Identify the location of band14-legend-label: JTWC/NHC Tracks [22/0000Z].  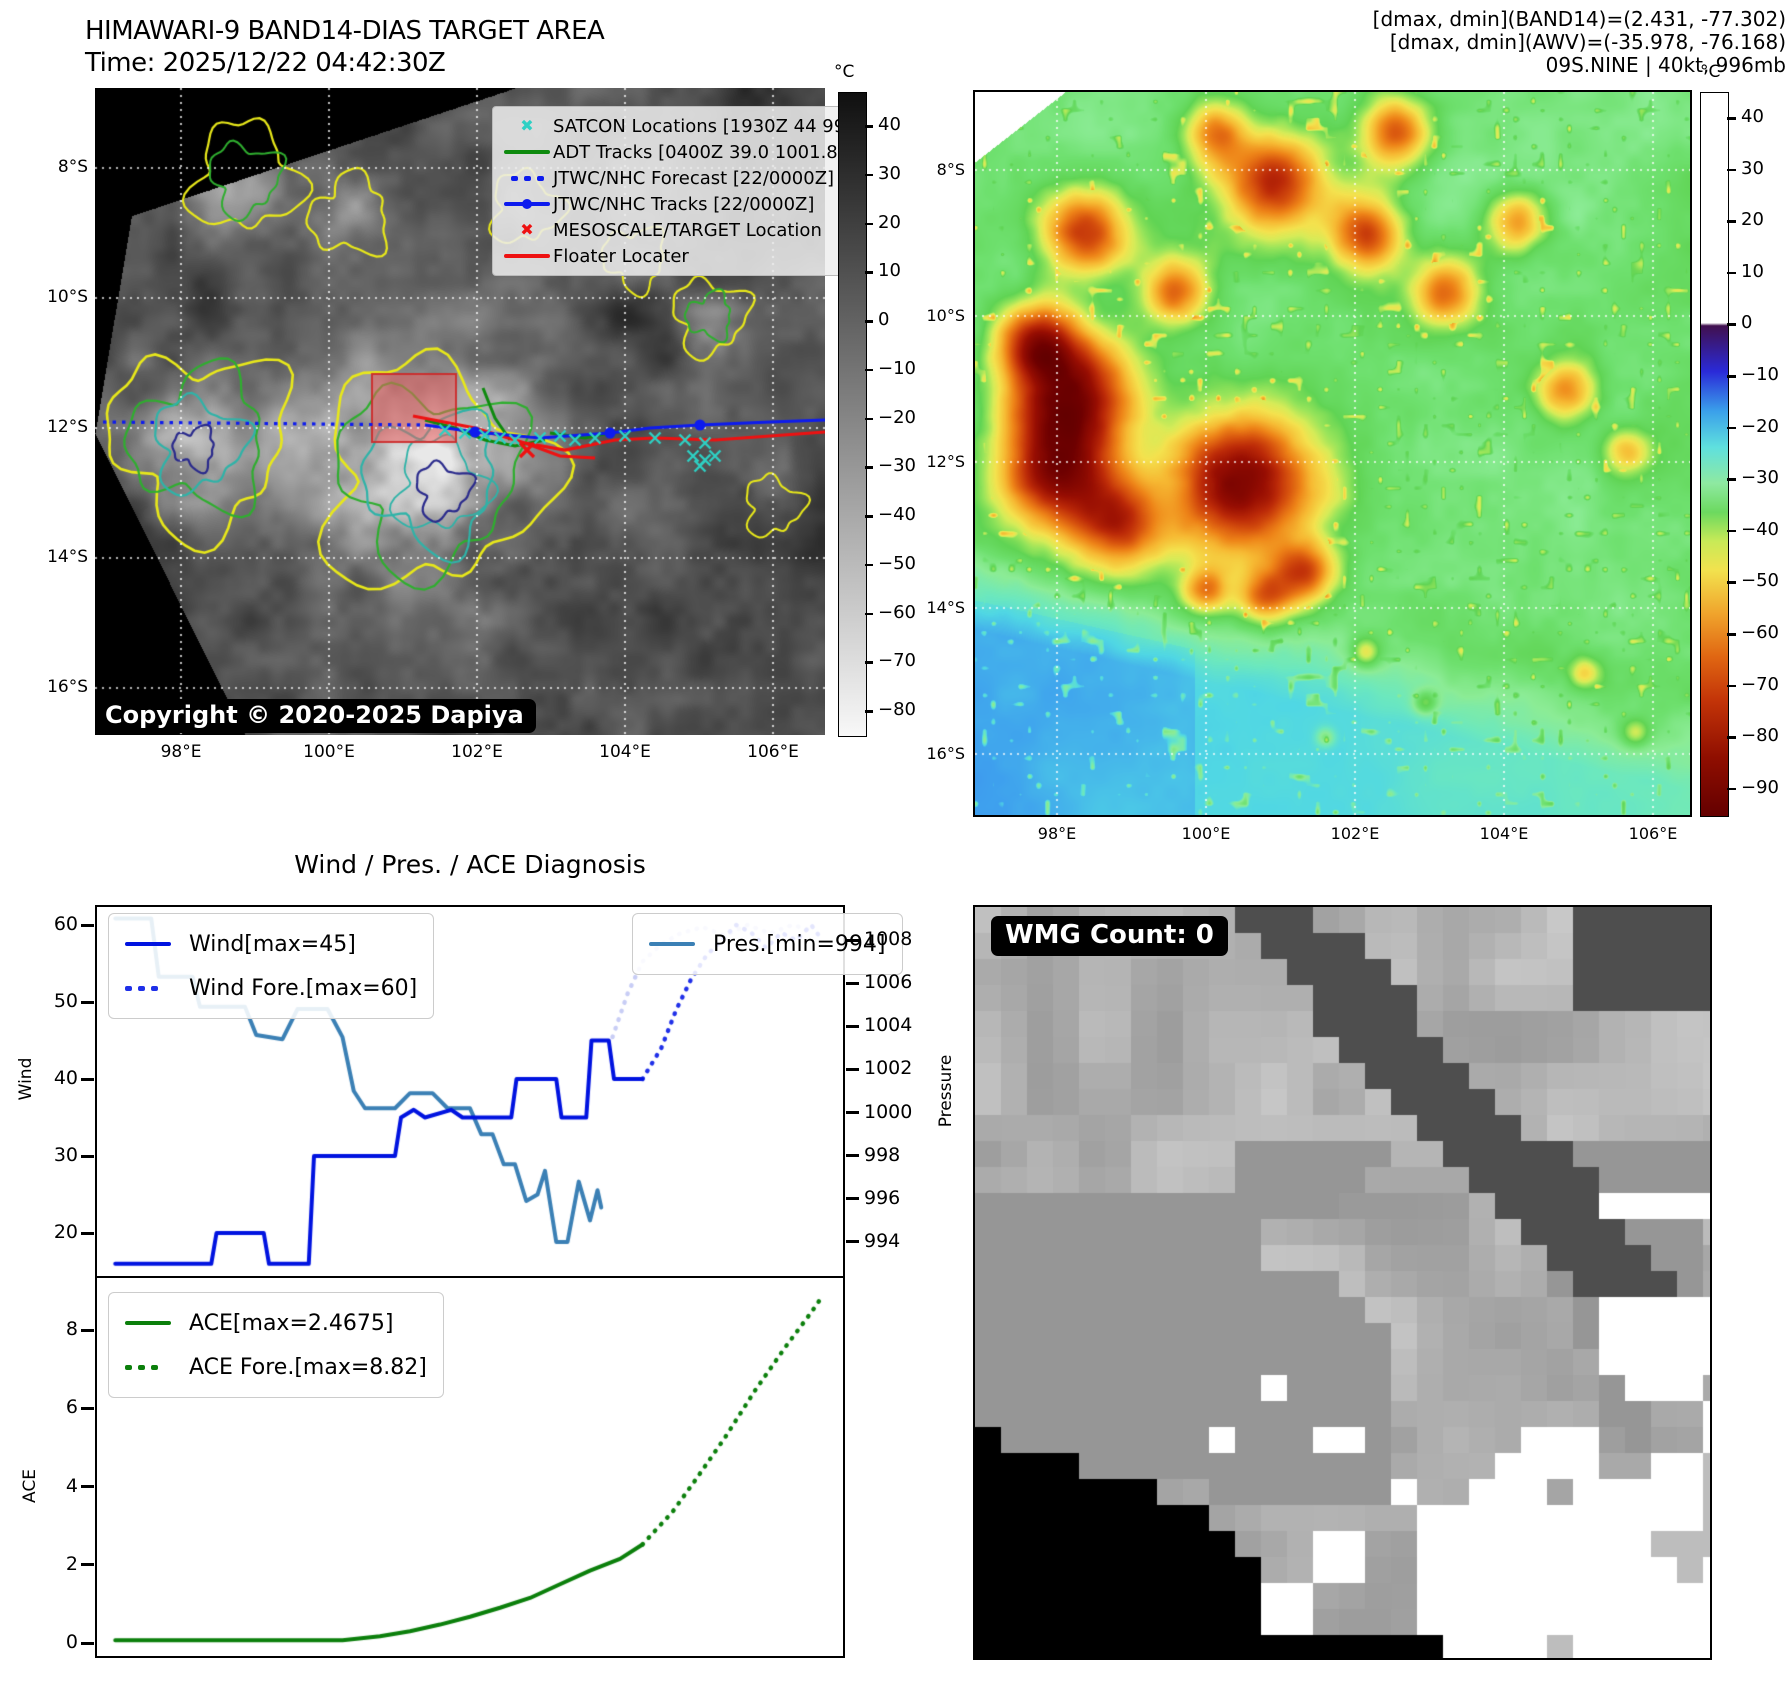
(684, 204).